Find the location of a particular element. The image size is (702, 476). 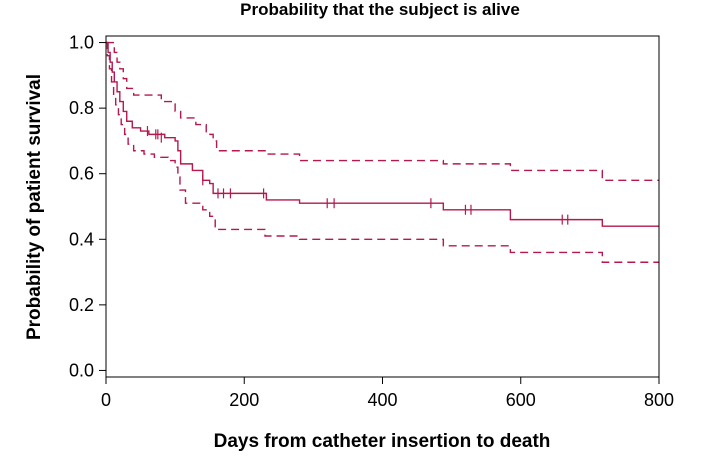

y-tick-label: 1.0 is located at coordinates (81, 43).